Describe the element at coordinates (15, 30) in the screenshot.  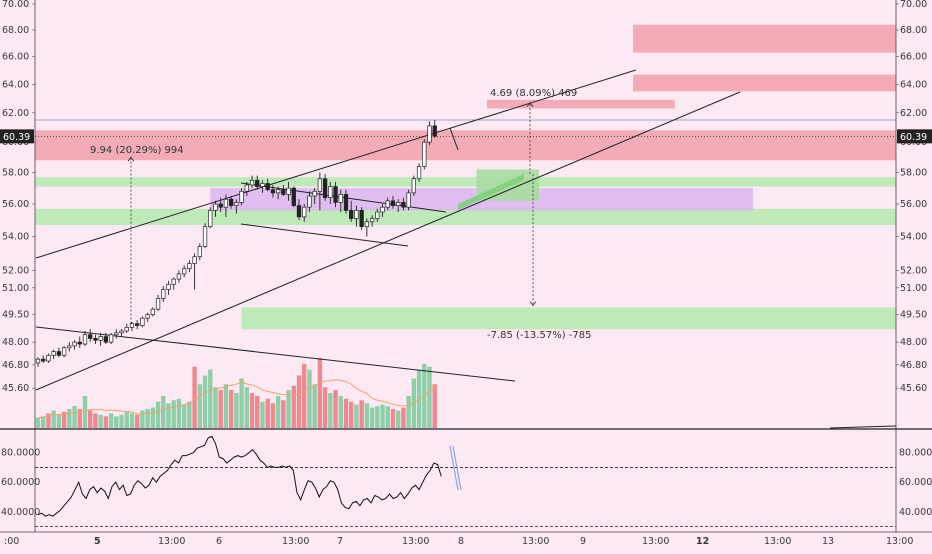
I see `y-tick-left: 68.00` at that location.